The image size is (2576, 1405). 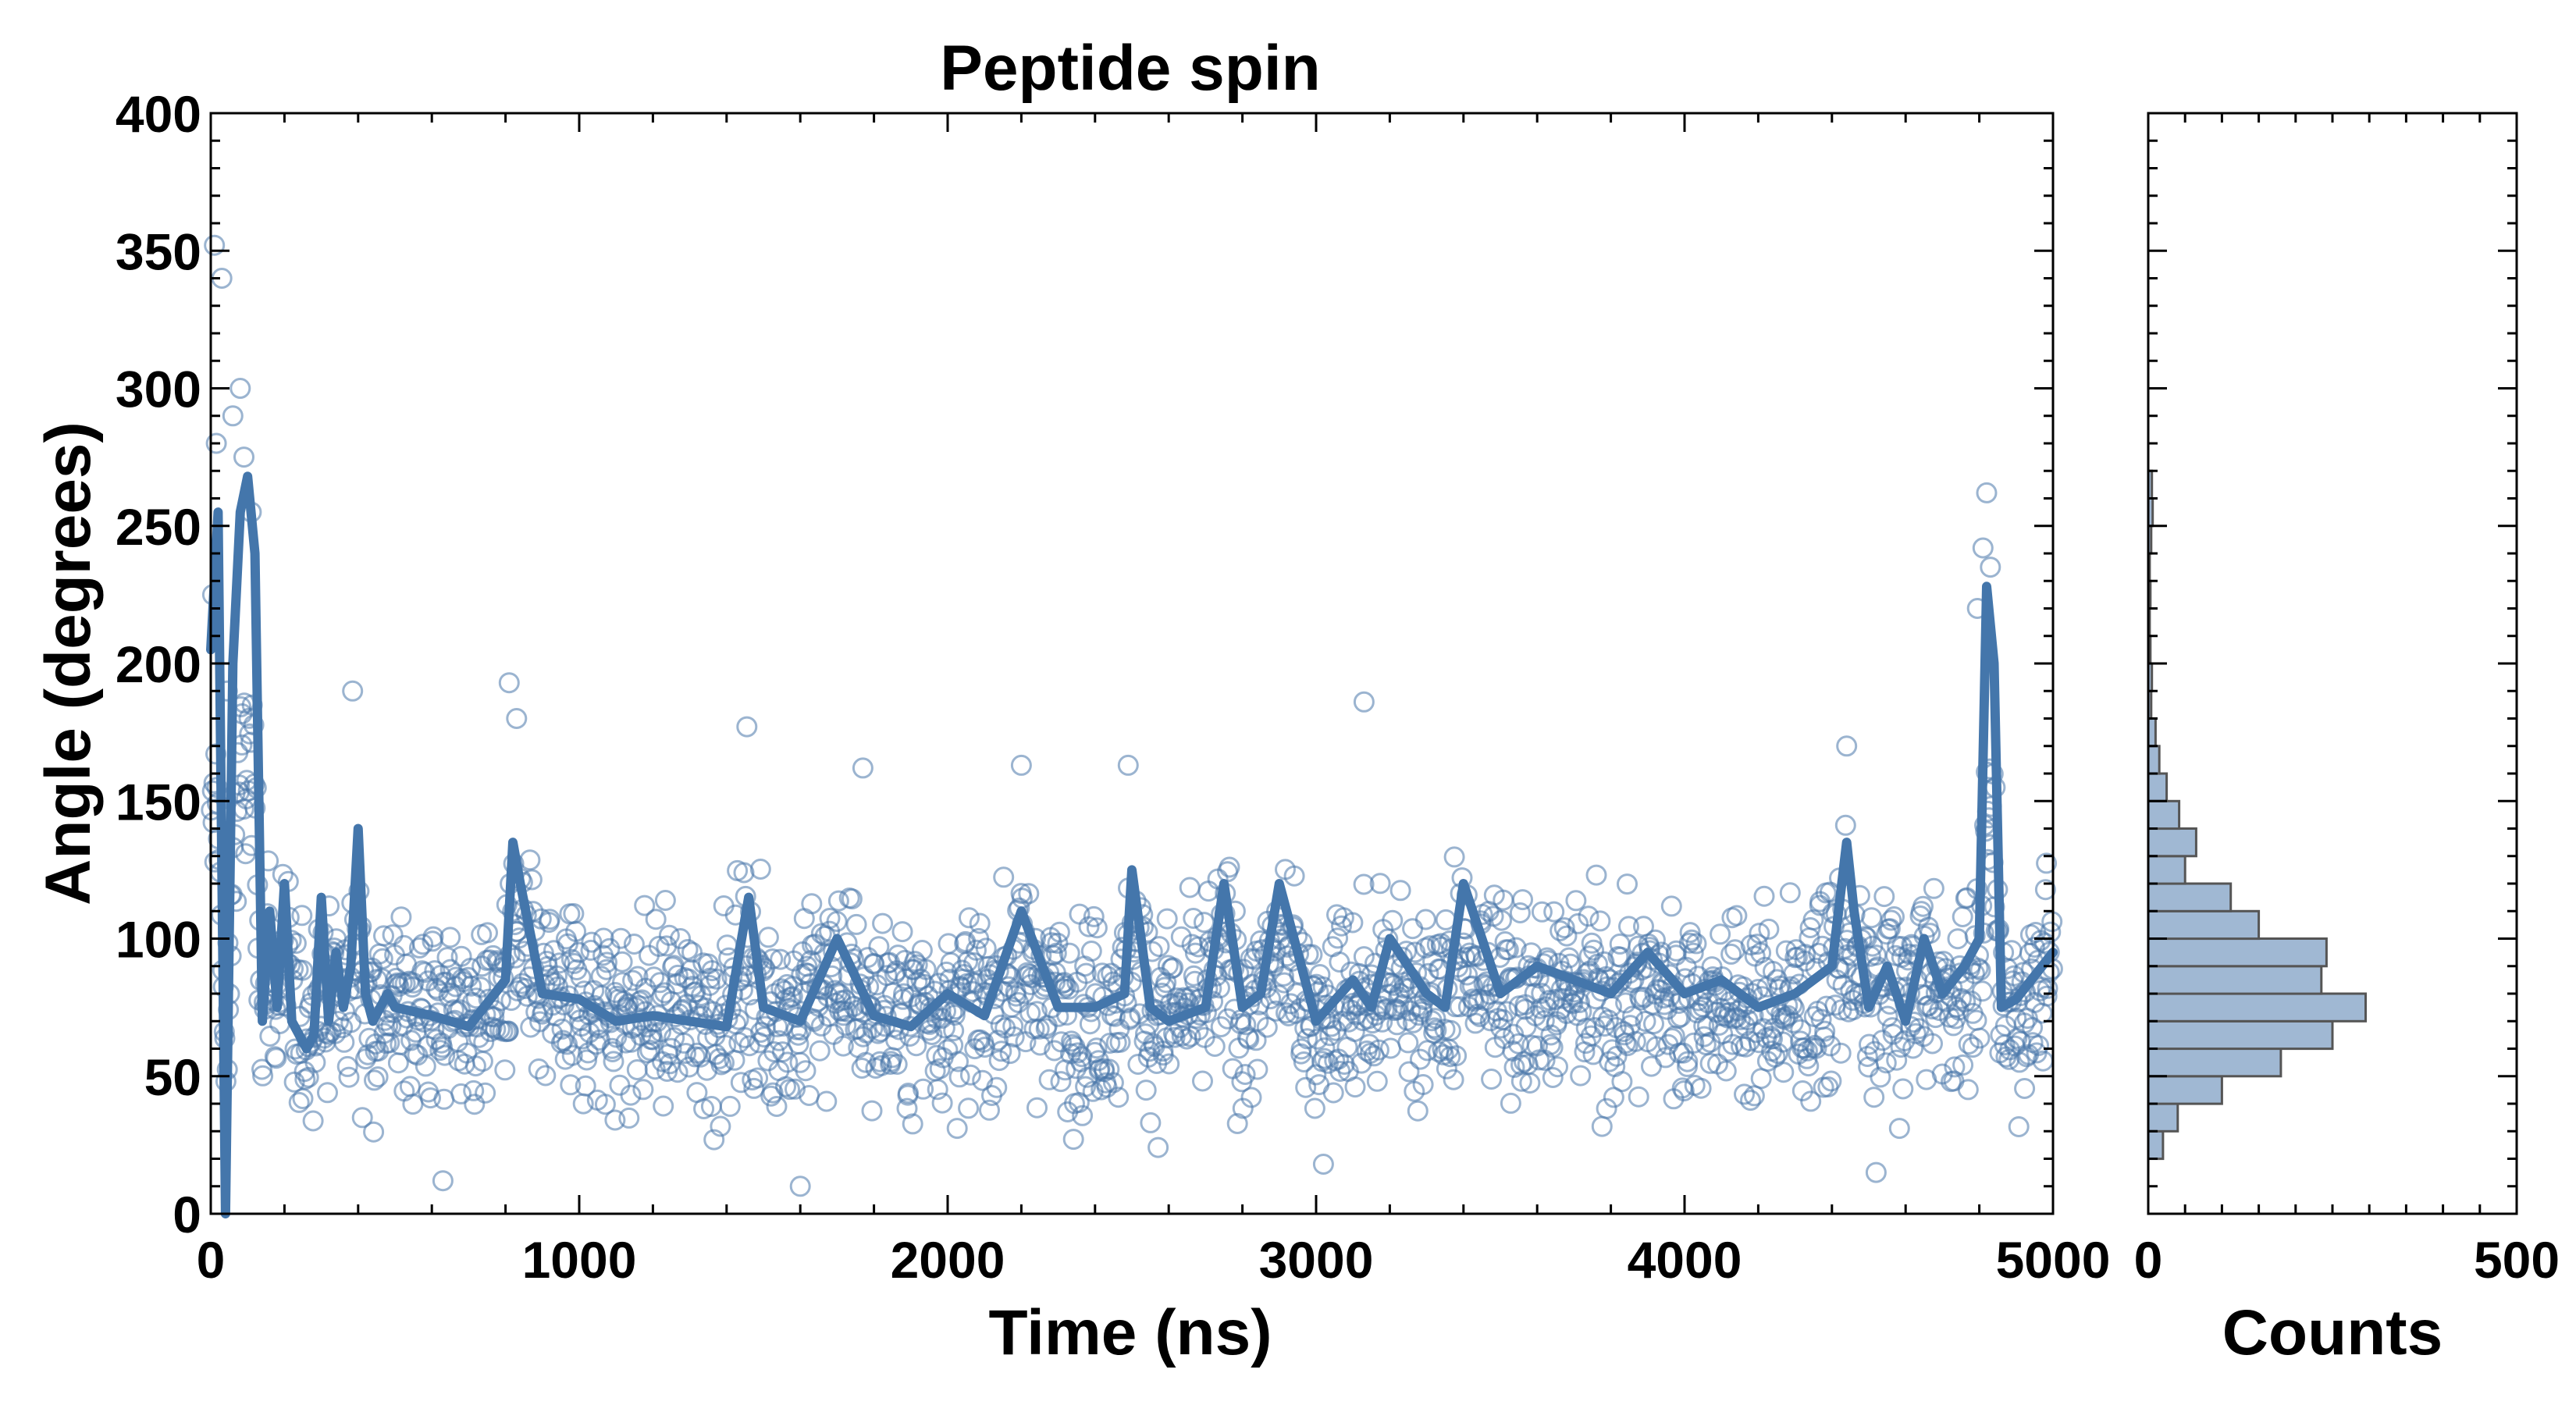 What do you see at coordinates (1316, 1260) in the screenshot?
I see `x-tick-label: 3000` at bounding box center [1316, 1260].